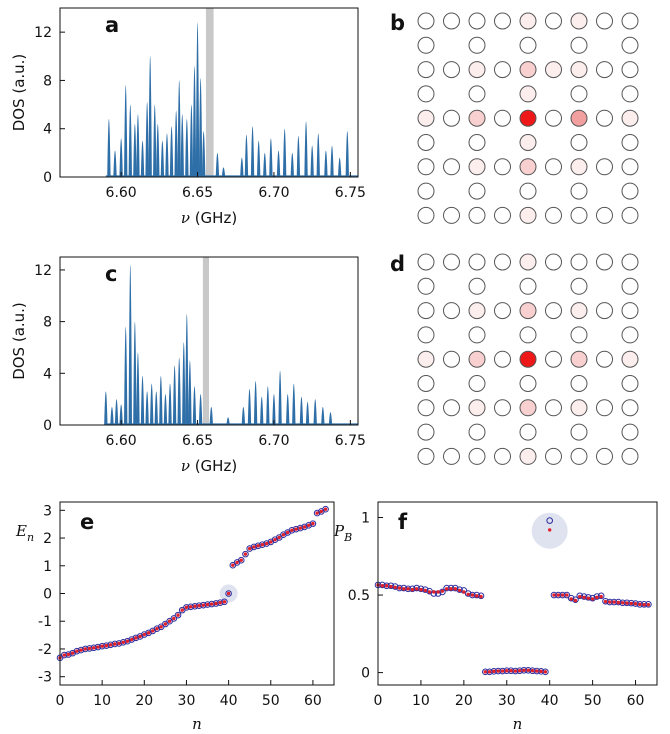 The height and width of the screenshot is (734, 670). I want to click on x-axis-label: ν (GHz), so click(209, 218).